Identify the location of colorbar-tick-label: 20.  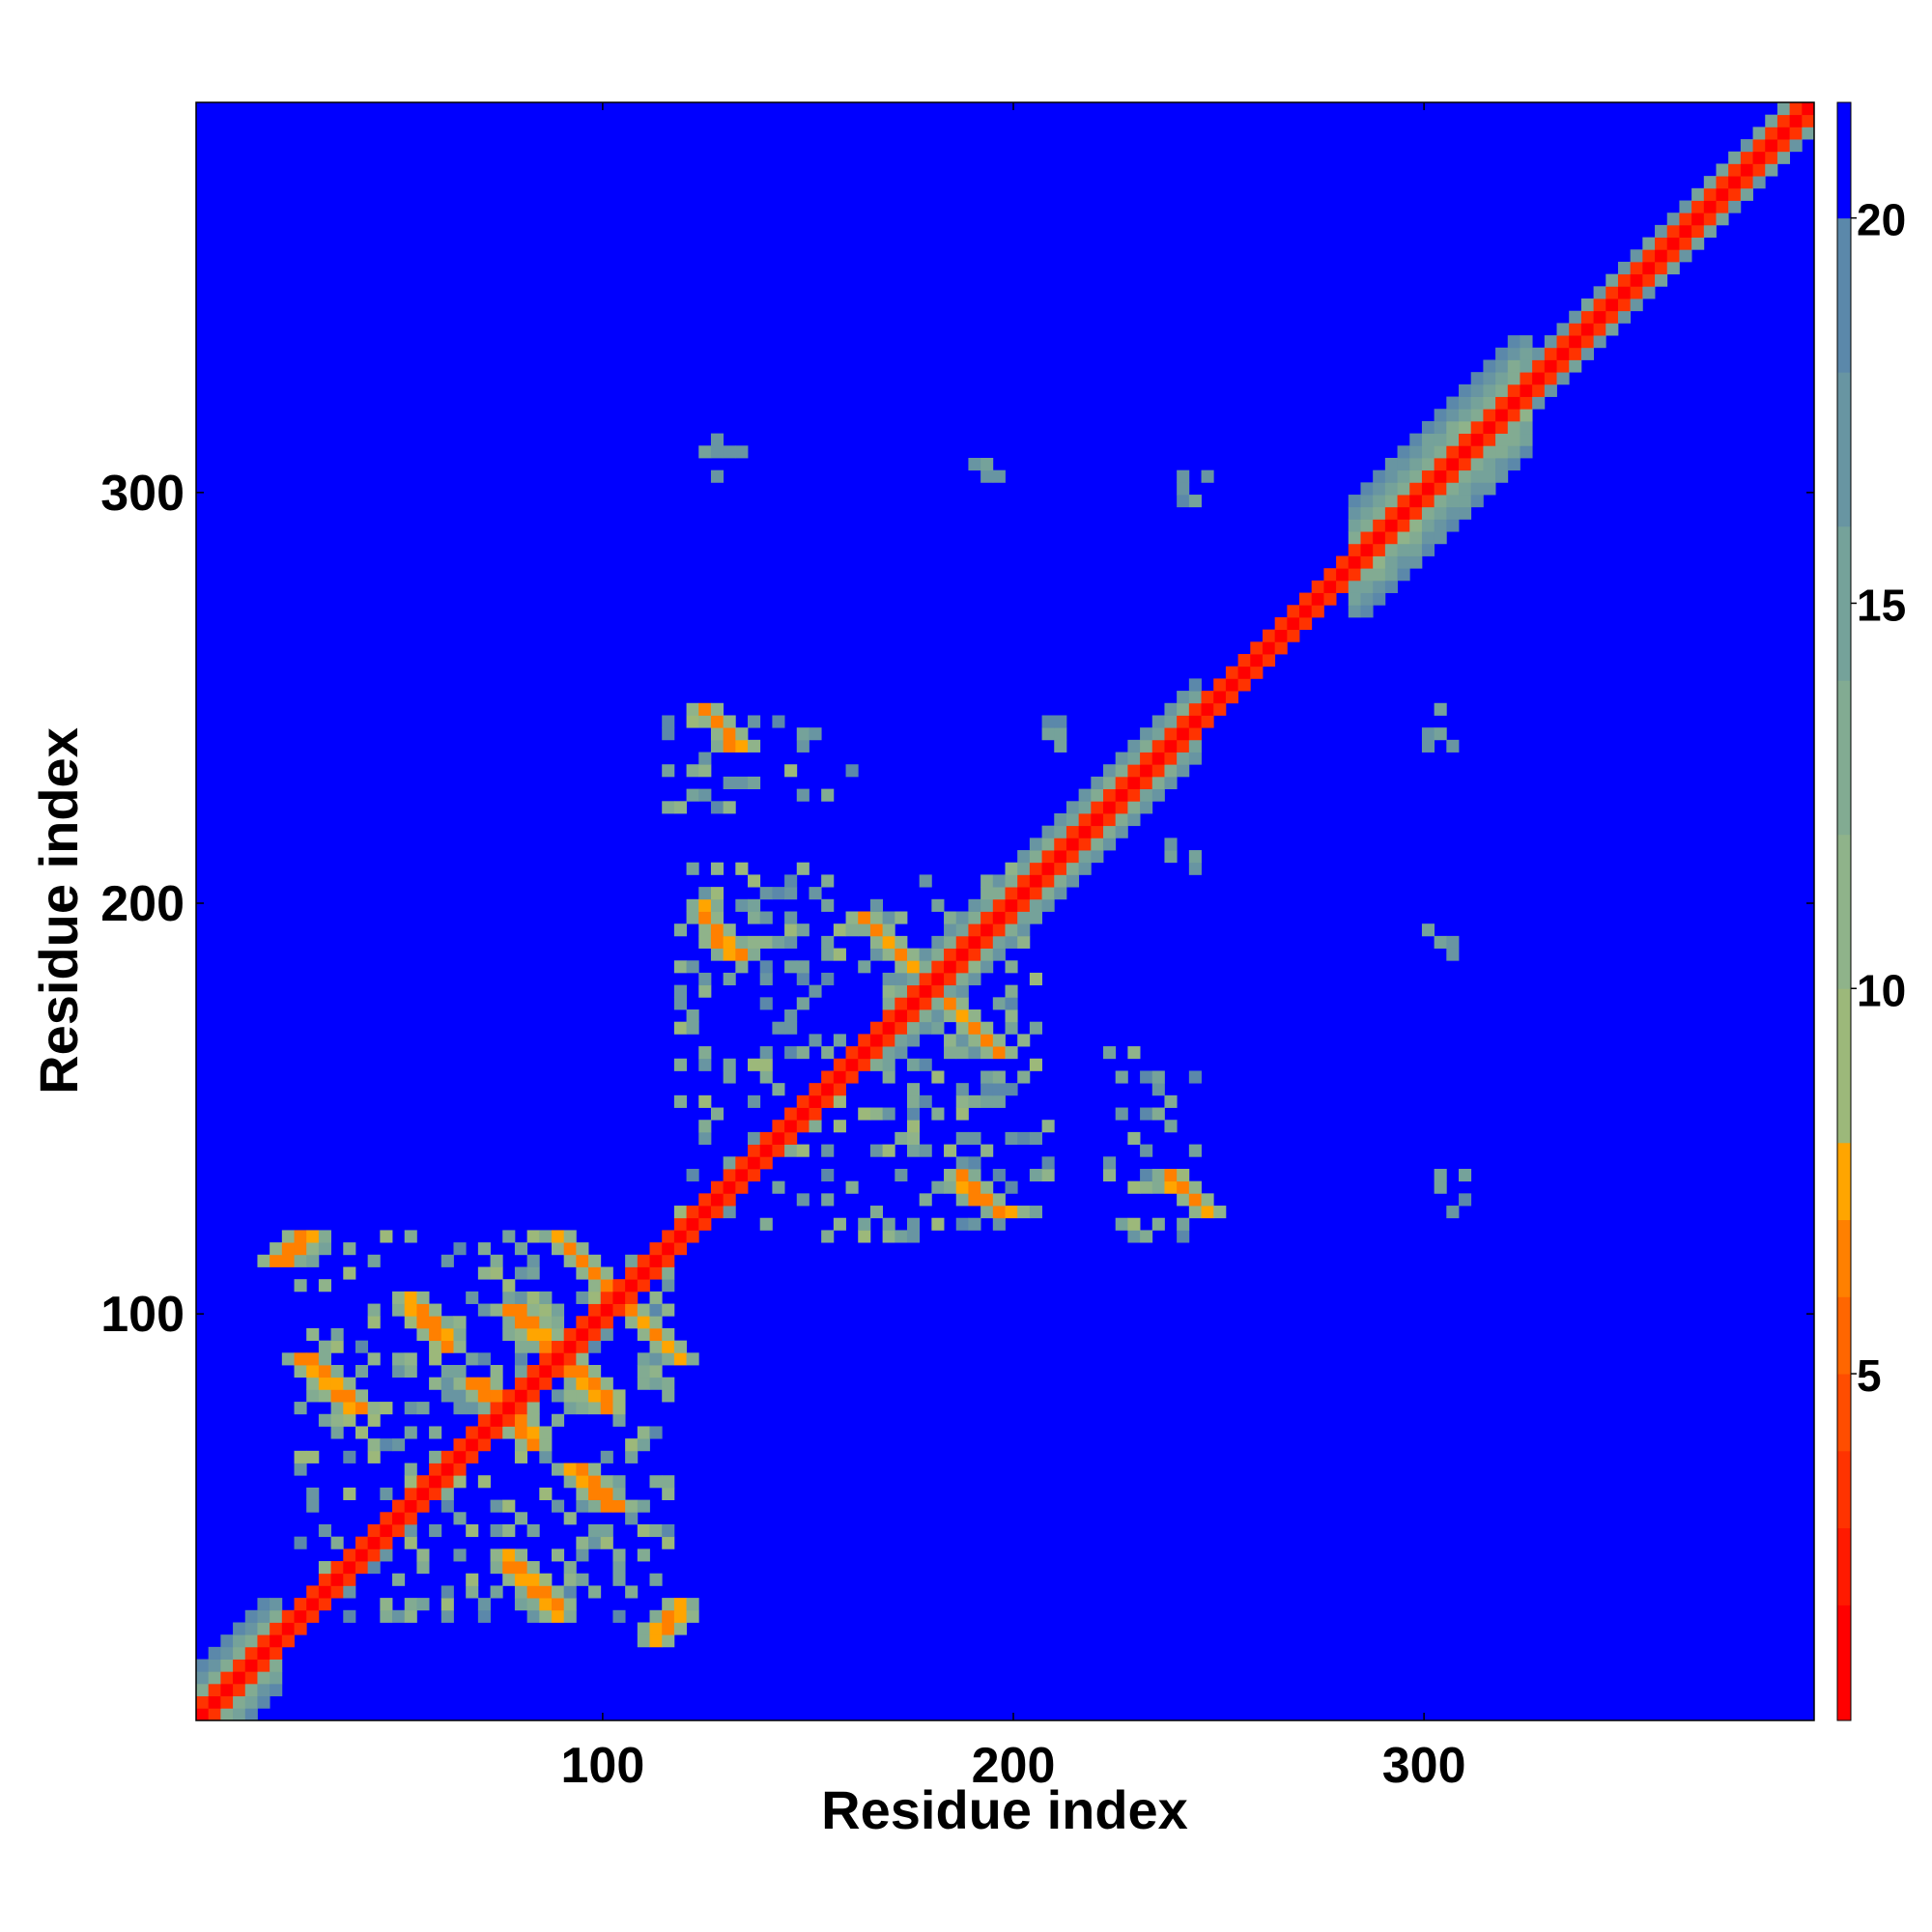
(1881, 220).